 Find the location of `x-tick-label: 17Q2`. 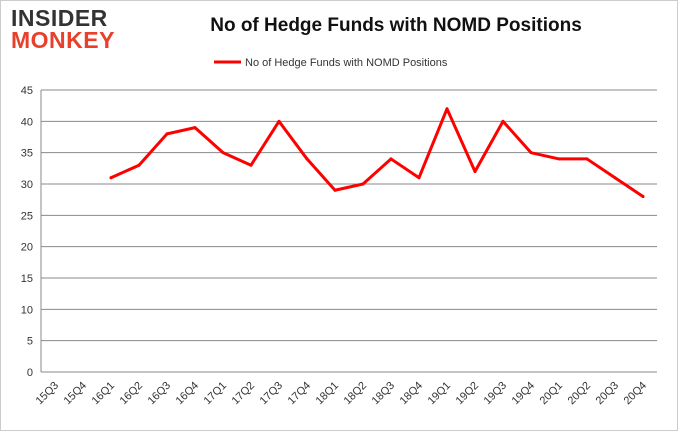

x-tick-label: 17Q2 is located at coordinates (244, 394).